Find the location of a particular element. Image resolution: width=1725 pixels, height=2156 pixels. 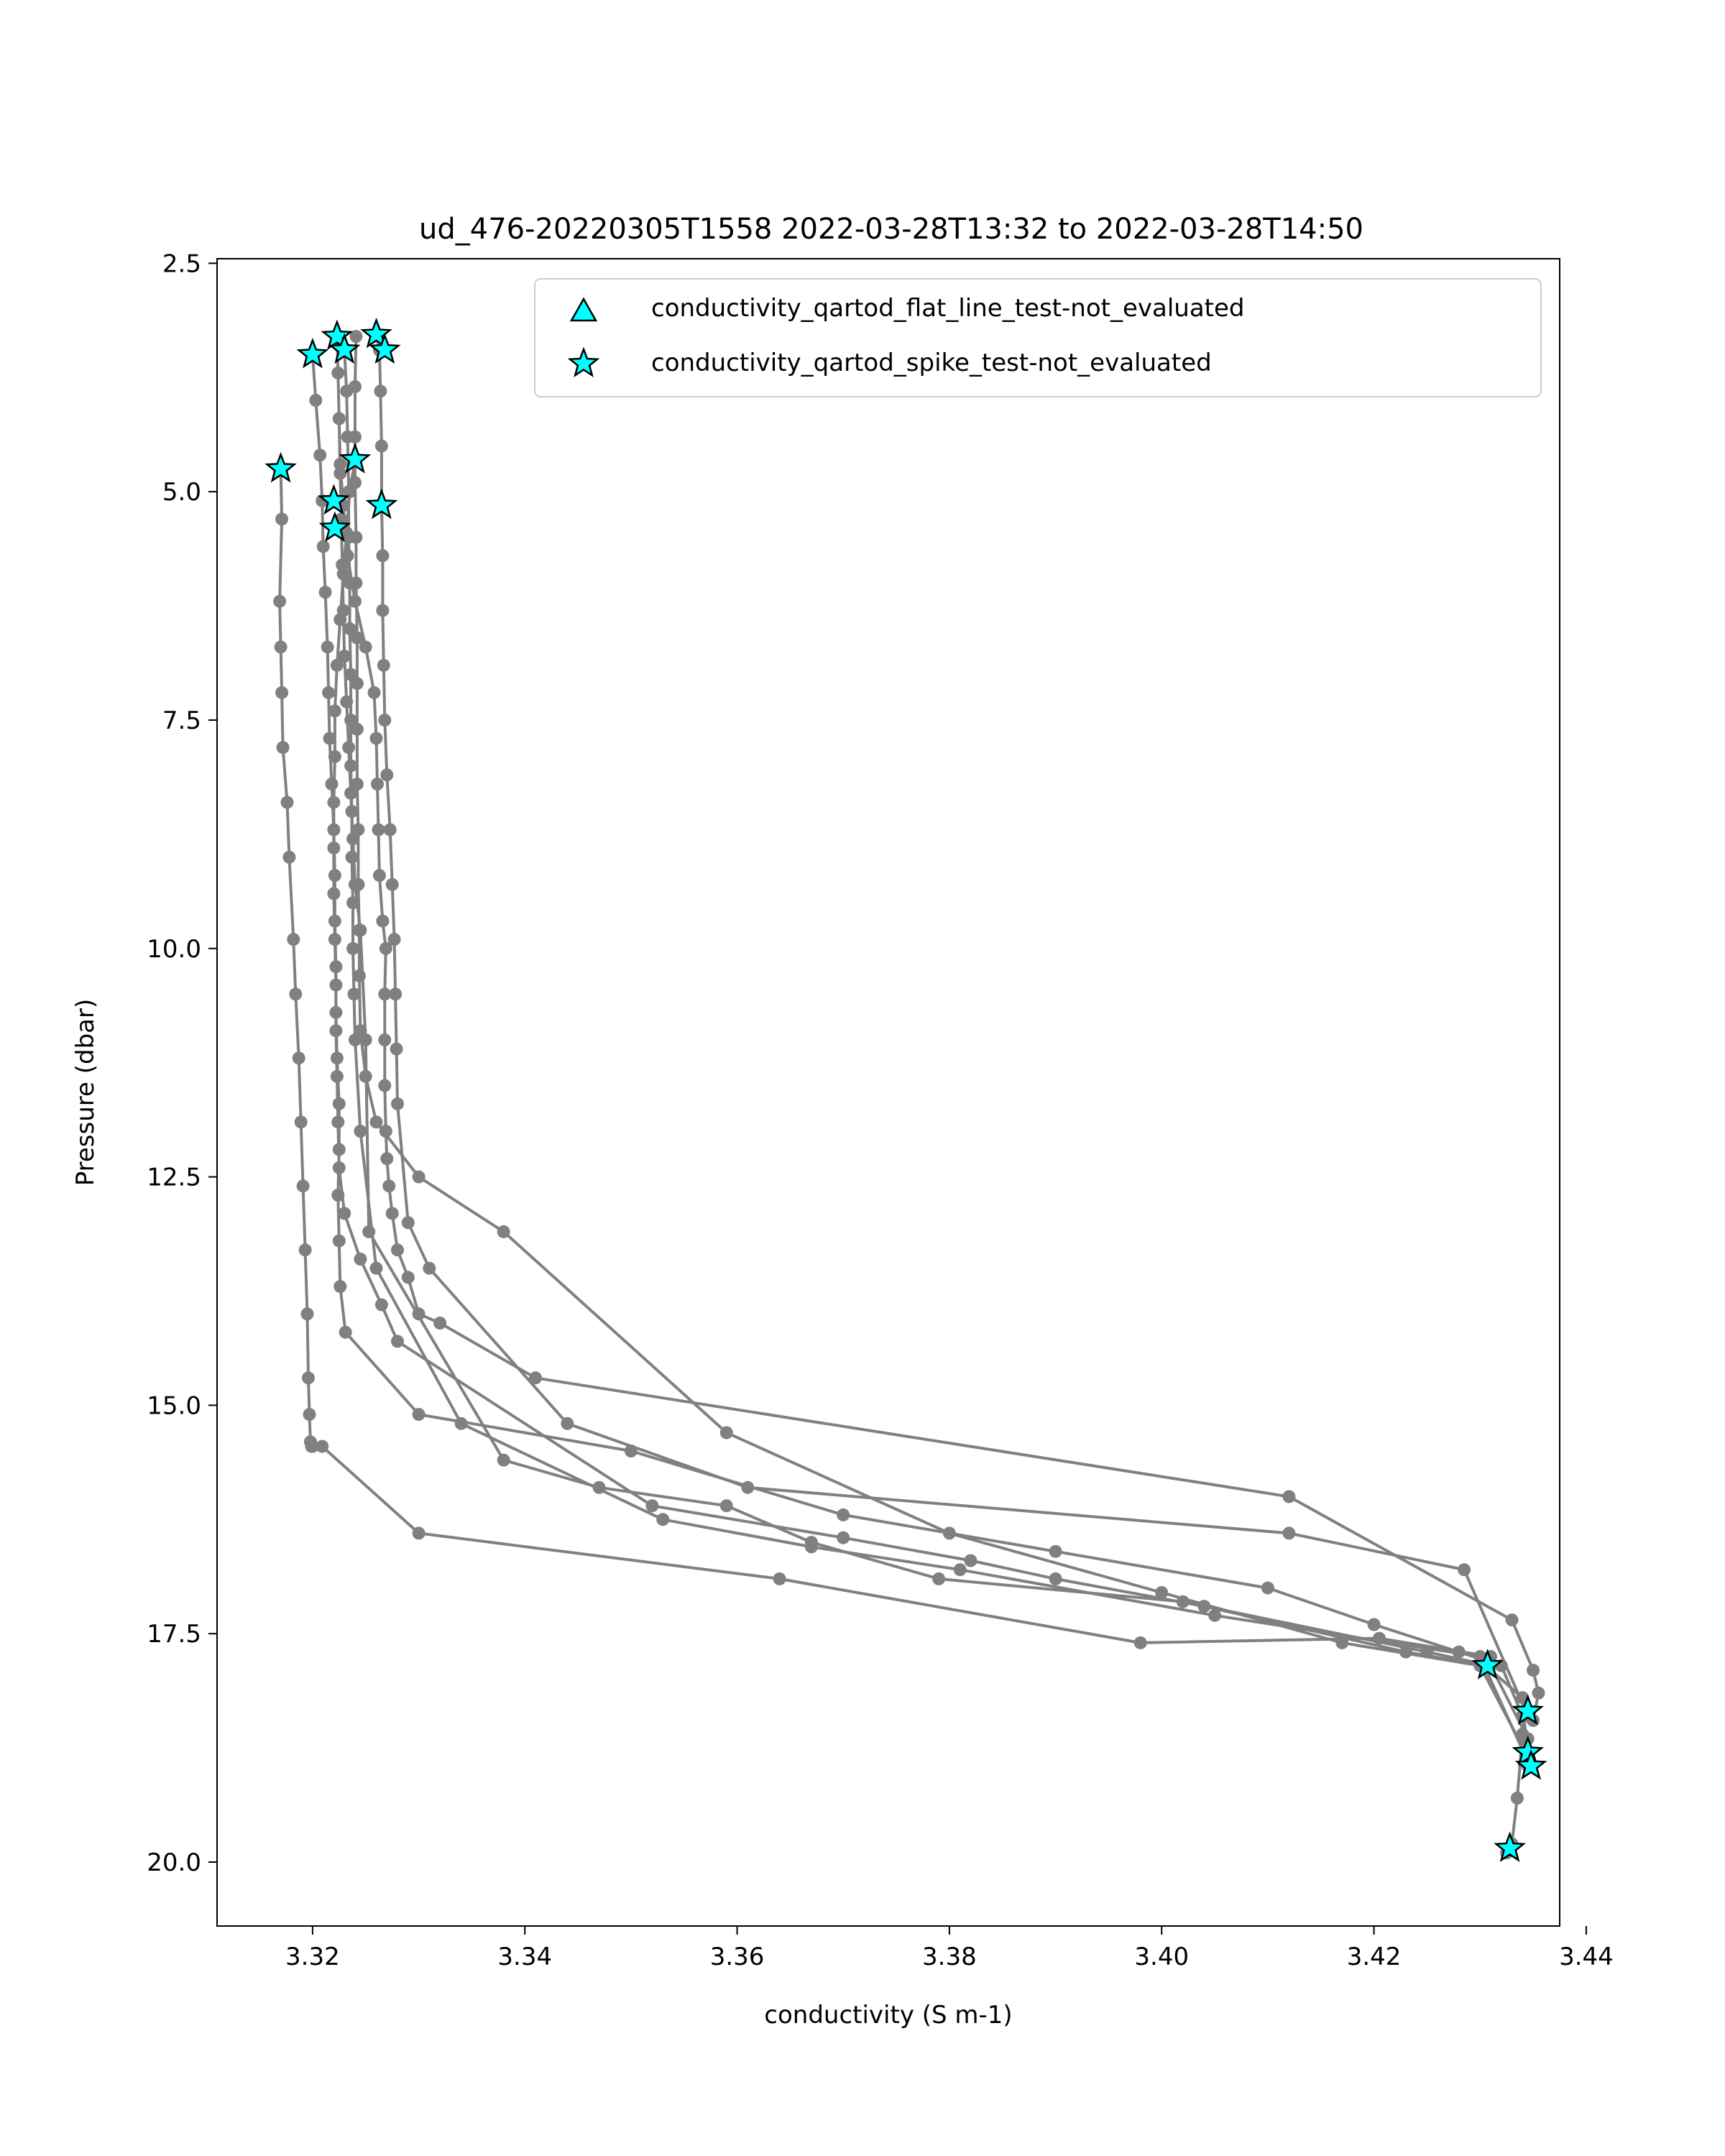

legend-star-icon is located at coordinates (583, 362).